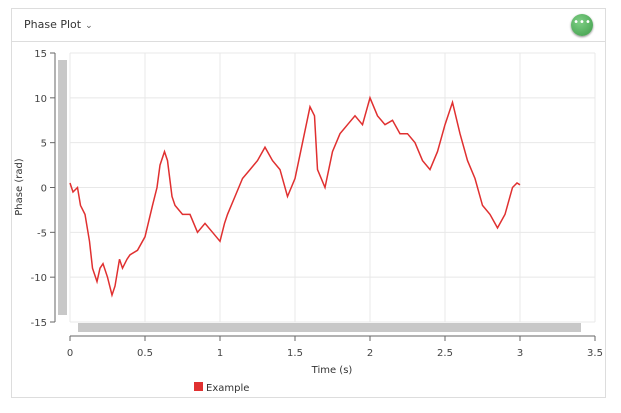  I want to click on x-tick-label: 0.5, so click(145, 353).